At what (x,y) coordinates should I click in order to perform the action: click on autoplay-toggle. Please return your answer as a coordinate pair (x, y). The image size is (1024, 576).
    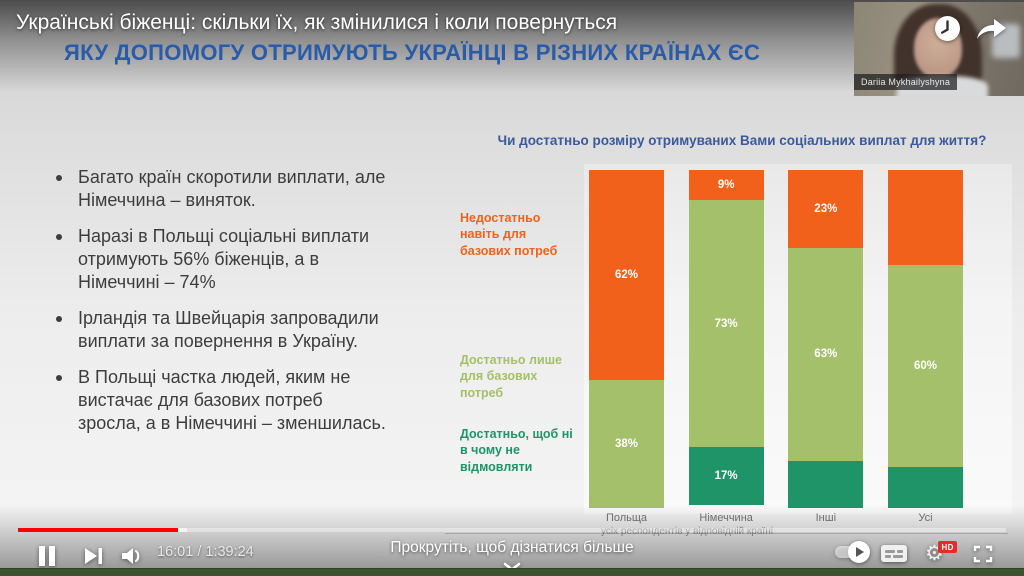
    Looking at the image, I should click on (852, 552).